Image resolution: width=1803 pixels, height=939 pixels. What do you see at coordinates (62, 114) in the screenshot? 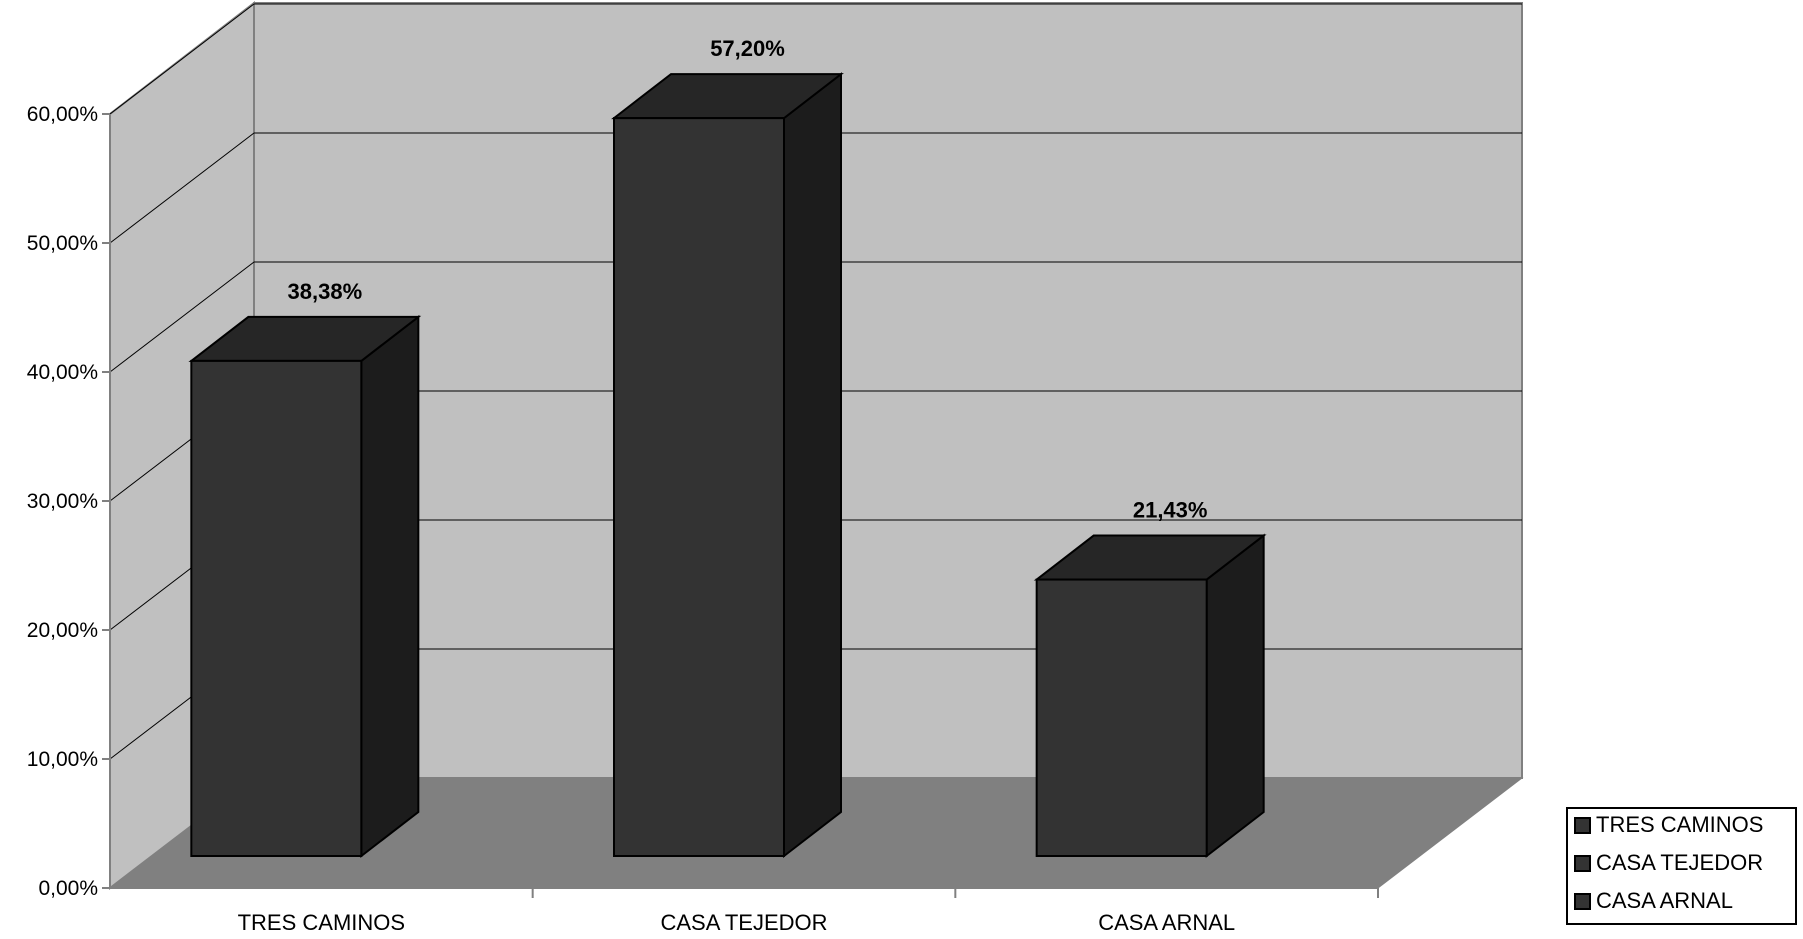
I see `y-tick-label: 60,00%` at bounding box center [62, 114].